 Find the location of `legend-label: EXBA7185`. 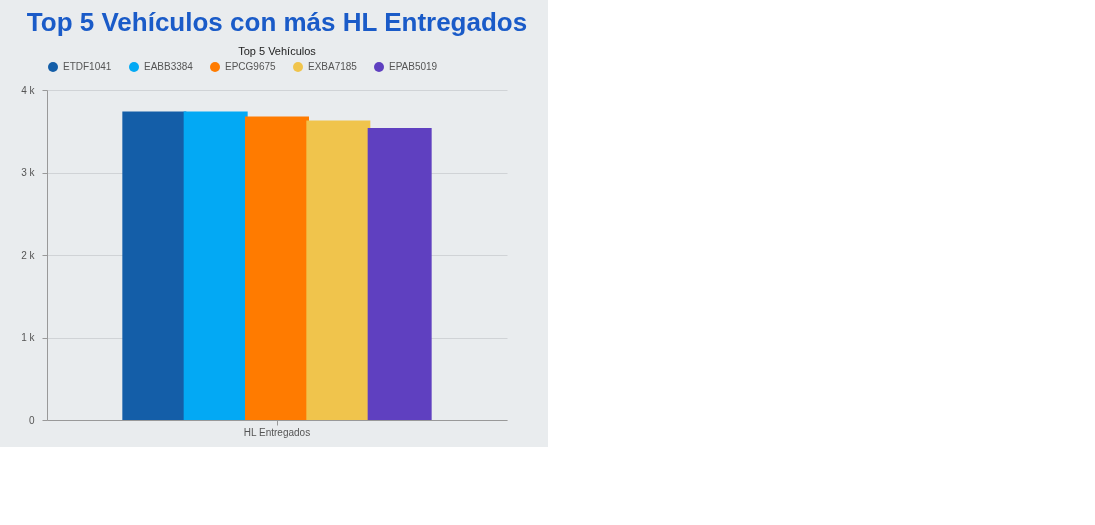

legend-label: EXBA7185 is located at coordinates (333, 66).